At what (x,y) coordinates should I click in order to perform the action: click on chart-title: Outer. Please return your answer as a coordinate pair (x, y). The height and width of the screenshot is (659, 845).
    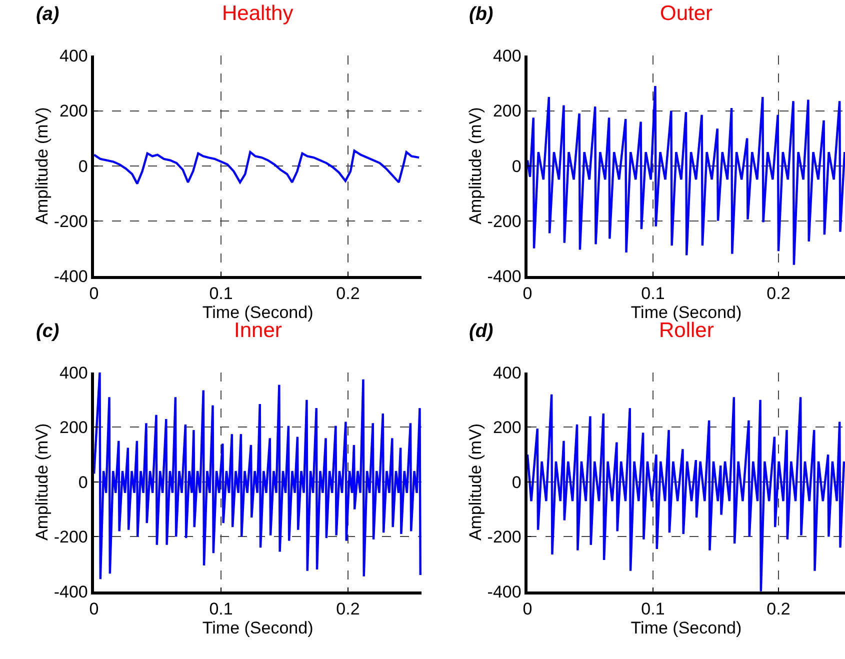
    Looking at the image, I should click on (686, 13).